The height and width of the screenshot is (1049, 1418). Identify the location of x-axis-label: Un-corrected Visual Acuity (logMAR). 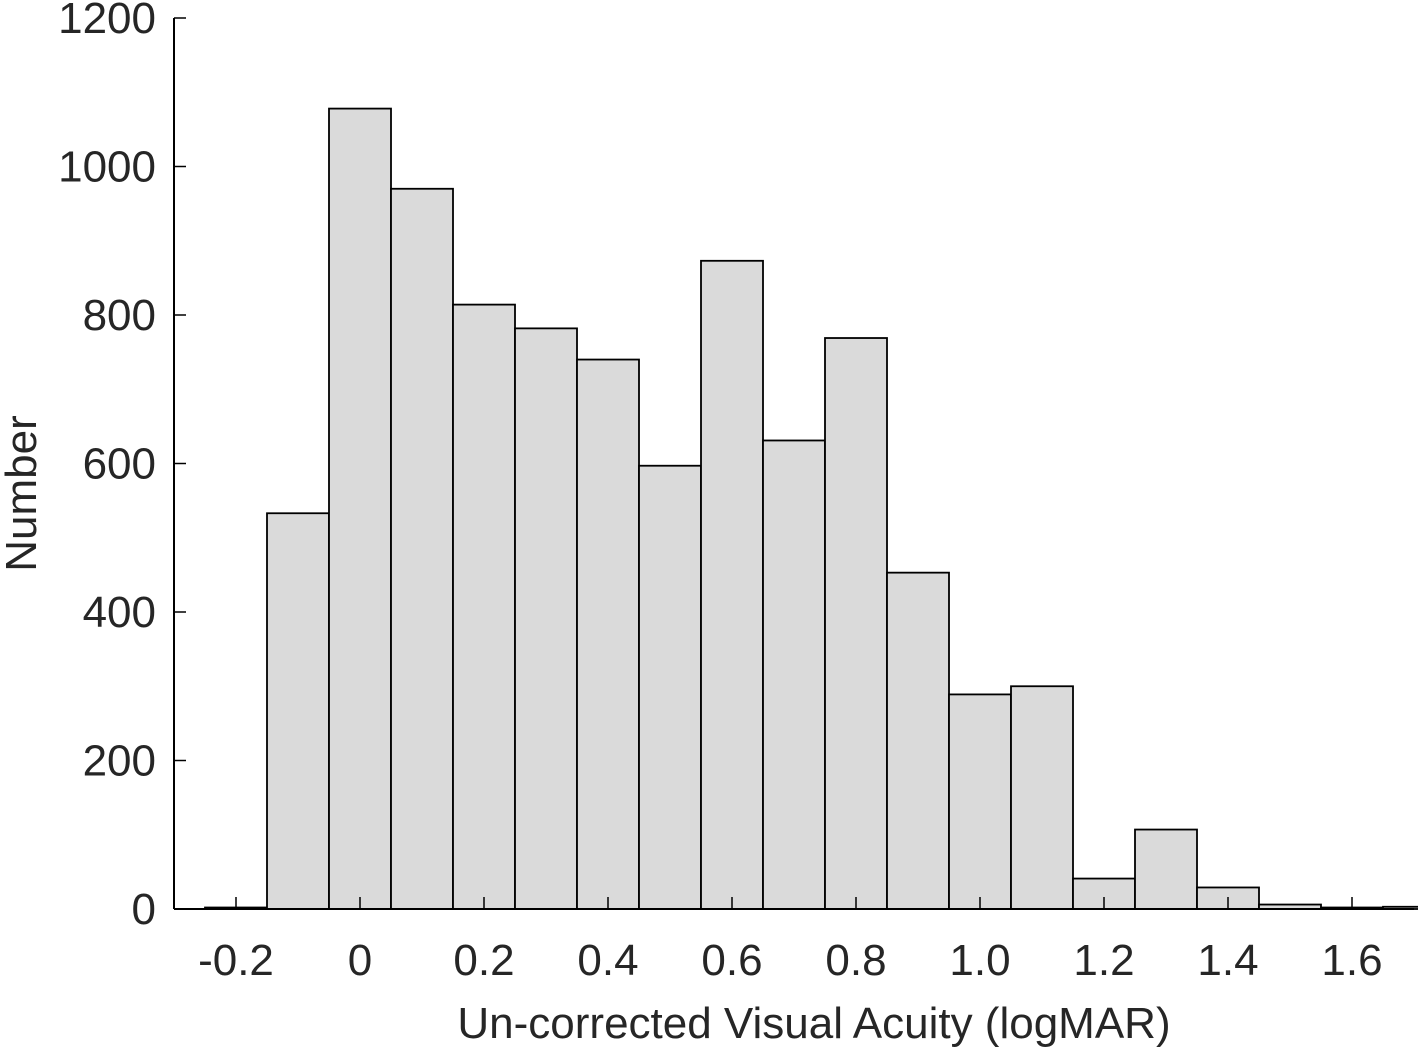
(813, 1023).